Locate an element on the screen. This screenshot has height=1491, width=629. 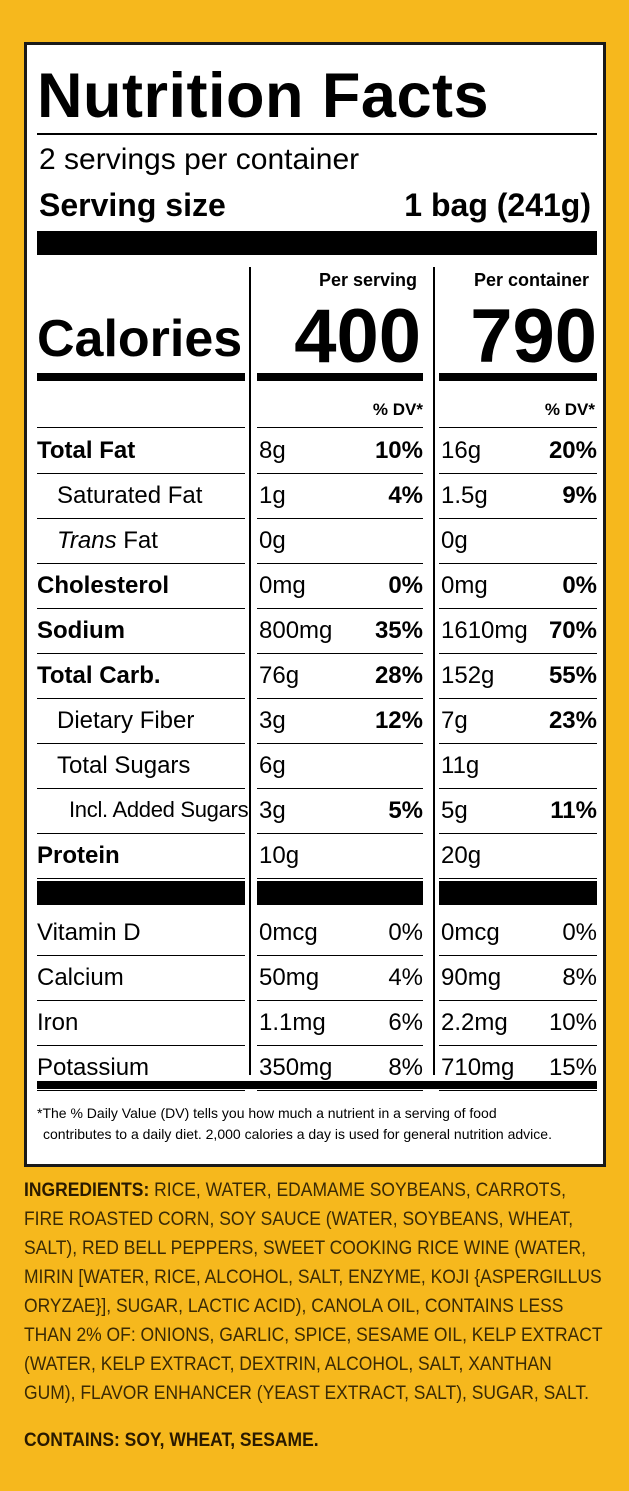
servings-per-container: 2 servings per container is located at coordinates (199, 159).